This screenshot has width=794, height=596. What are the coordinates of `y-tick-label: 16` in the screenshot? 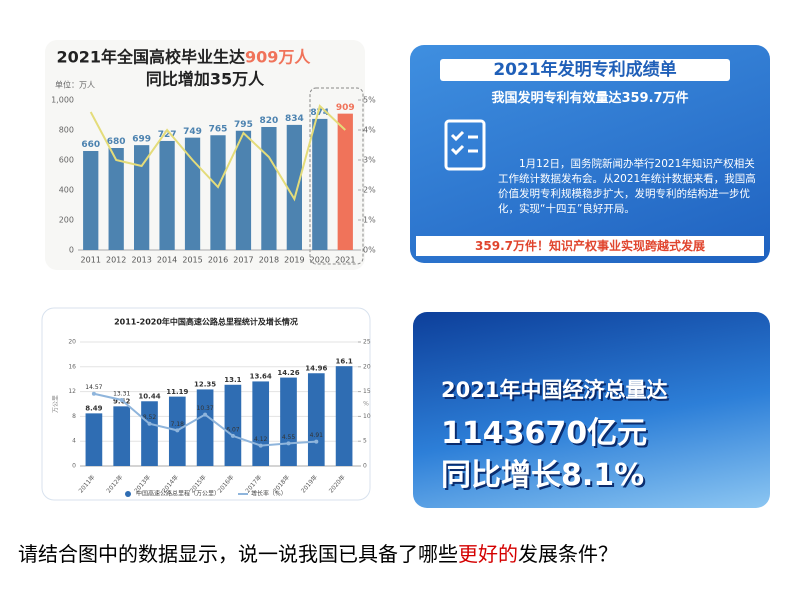 It's located at (72, 366).